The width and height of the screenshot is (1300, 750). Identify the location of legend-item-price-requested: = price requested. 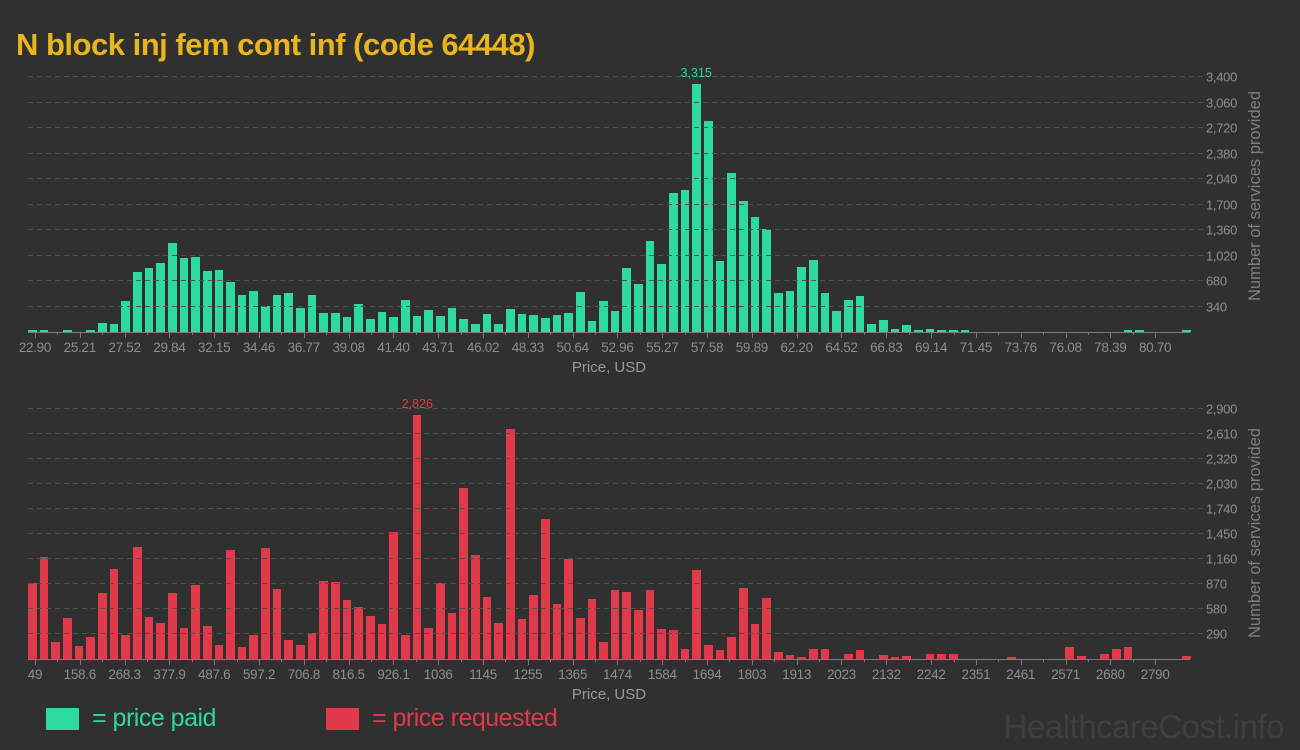
(441, 718).